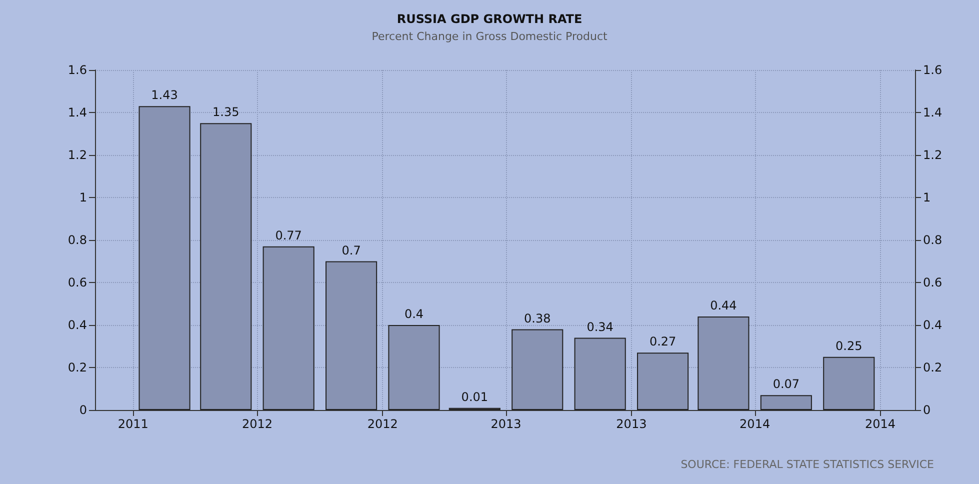 The height and width of the screenshot is (484, 979). I want to click on source-note: SOURCE: FEDERAL STATE STATISTICS SERVICE, so click(807, 464).